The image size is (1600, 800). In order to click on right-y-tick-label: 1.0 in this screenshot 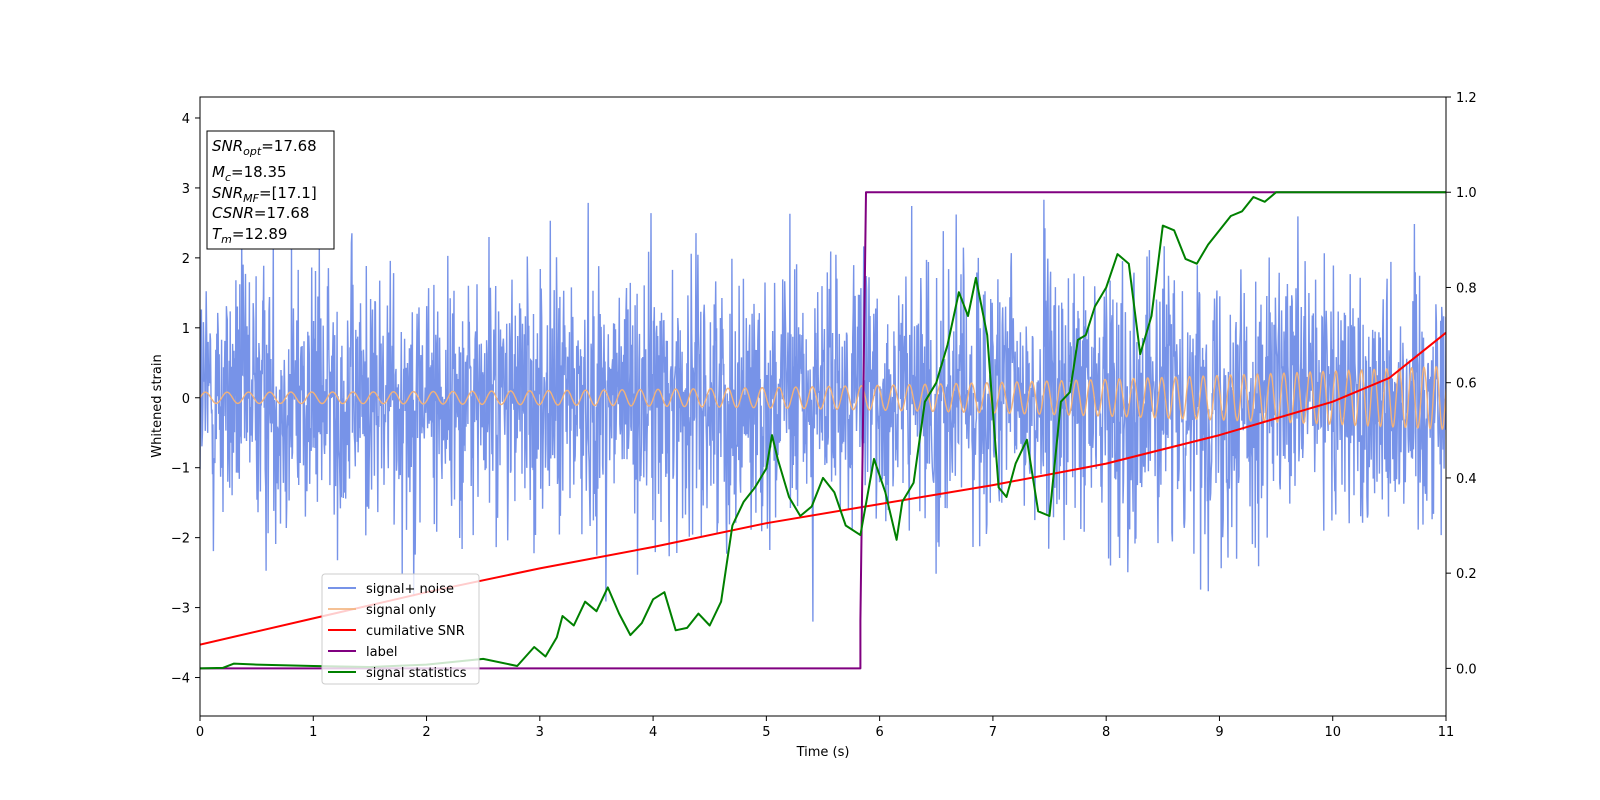, I will do `click(1466, 193)`.